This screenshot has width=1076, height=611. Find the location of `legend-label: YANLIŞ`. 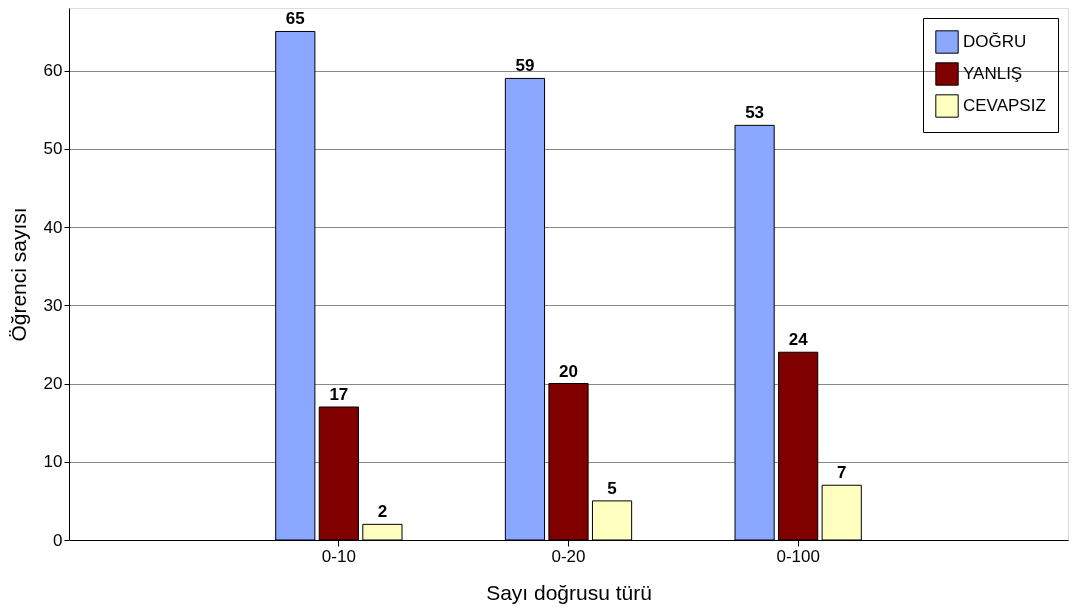

legend-label: YANLIŞ is located at coordinates (993, 73).